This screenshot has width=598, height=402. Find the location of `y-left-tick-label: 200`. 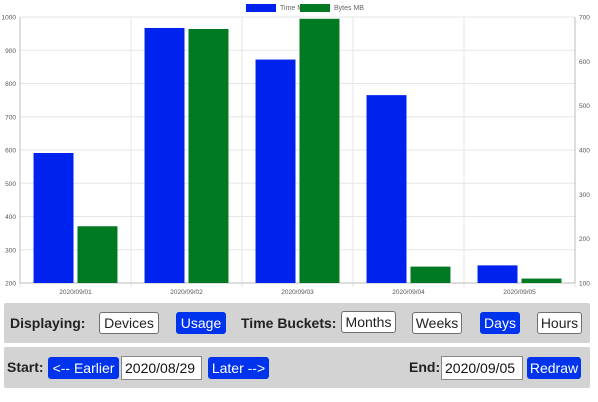

y-left-tick-label: 200 is located at coordinates (10, 284).